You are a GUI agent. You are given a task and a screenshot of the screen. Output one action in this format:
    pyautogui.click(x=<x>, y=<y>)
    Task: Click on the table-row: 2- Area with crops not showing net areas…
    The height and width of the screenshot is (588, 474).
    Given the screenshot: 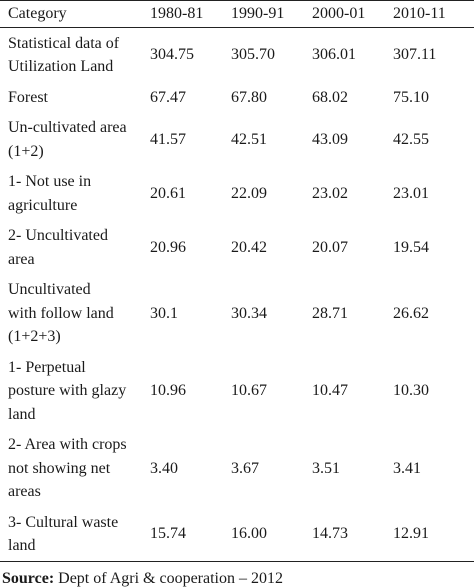 What is the action you would take?
    pyautogui.click(x=237, y=469)
    